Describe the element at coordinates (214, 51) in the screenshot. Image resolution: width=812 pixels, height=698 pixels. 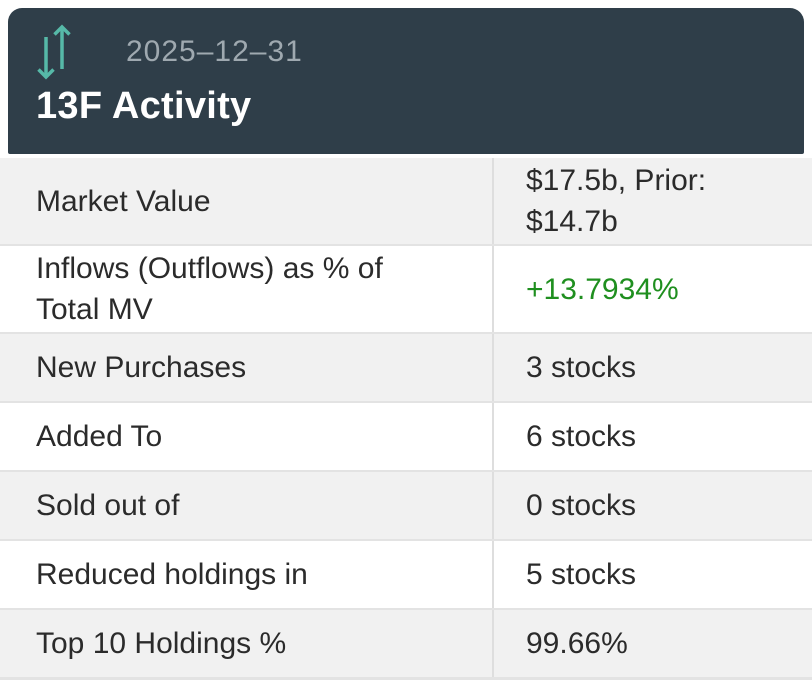
I see `report-date: 2025–12–31` at that location.